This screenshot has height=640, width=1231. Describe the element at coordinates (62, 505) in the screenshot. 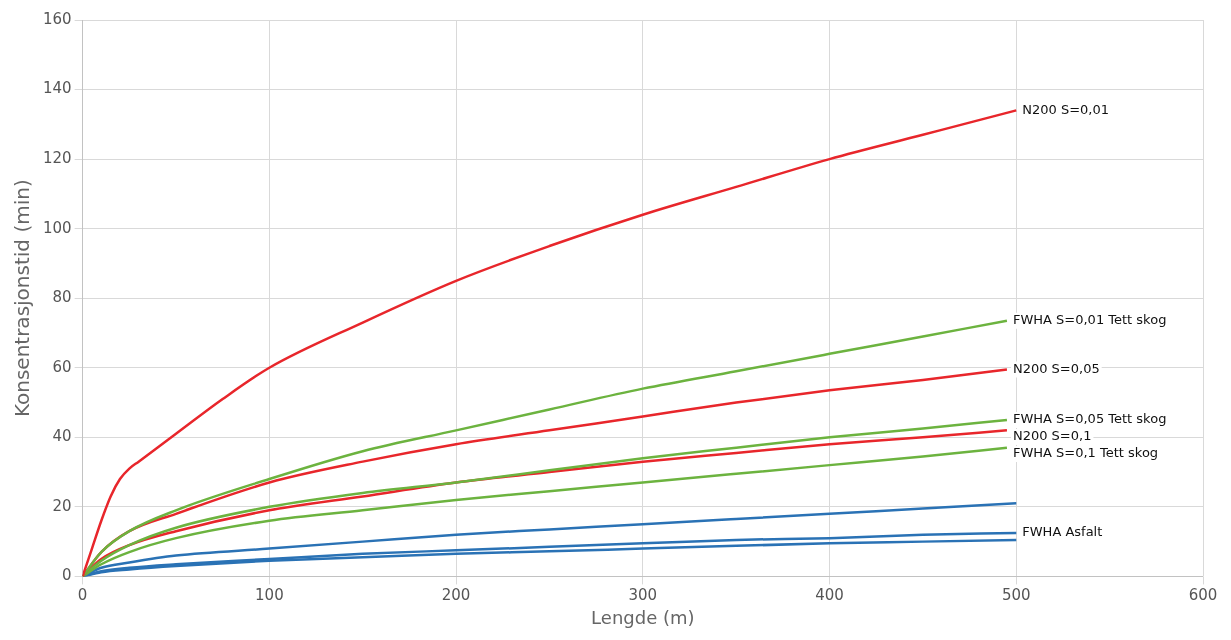

I see `y-tick-label: 20` at that location.